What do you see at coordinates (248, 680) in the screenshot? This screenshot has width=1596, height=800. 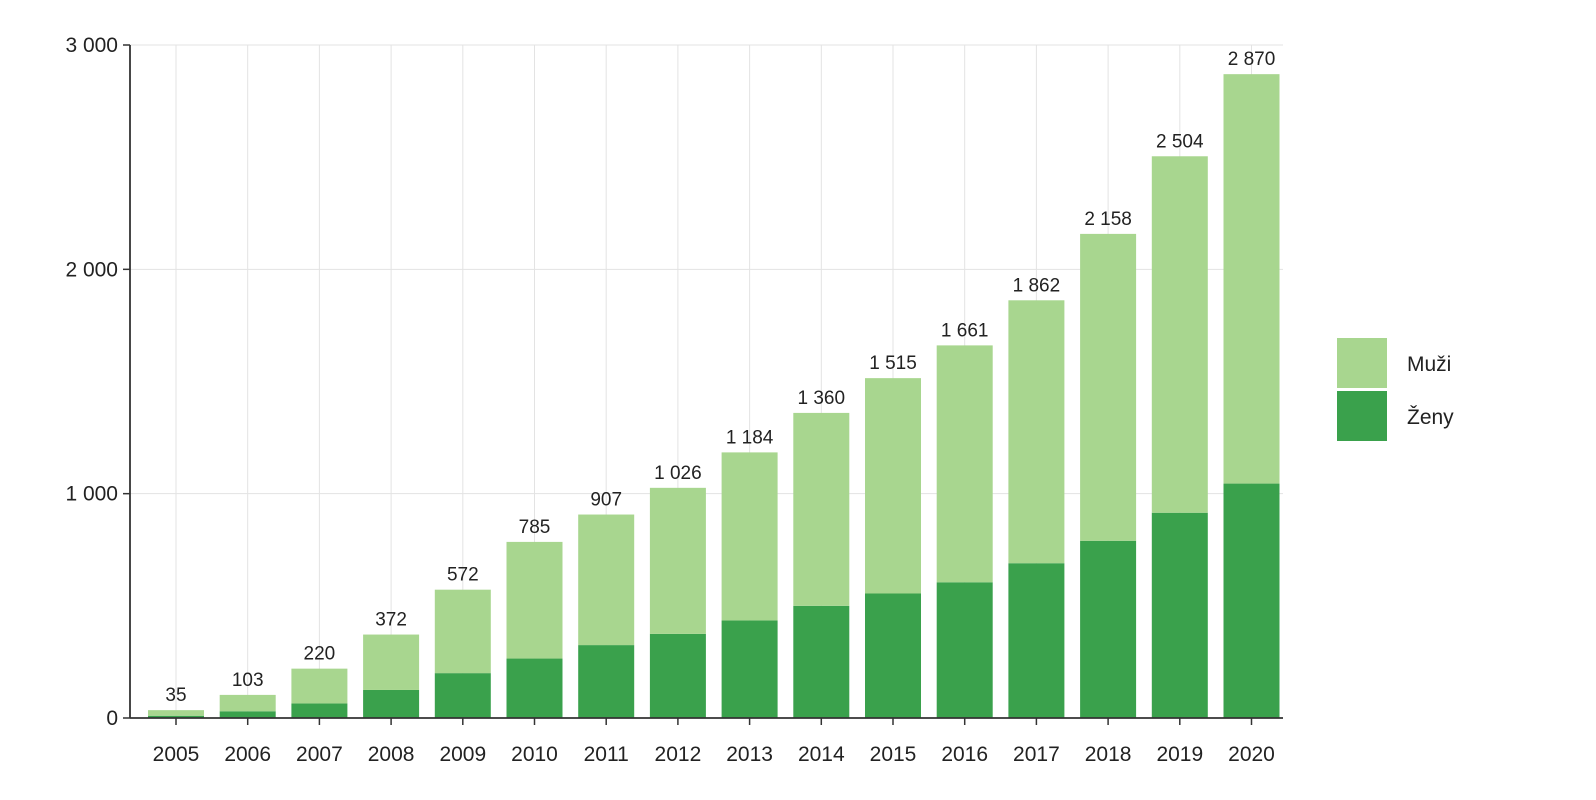 I see `total-data-label: 103` at bounding box center [248, 680].